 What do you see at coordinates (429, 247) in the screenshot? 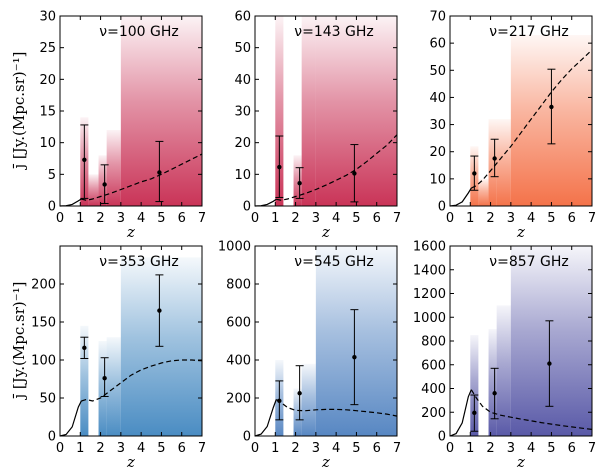
I see `y-tick-label: 1600` at bounding box center [429, 247].